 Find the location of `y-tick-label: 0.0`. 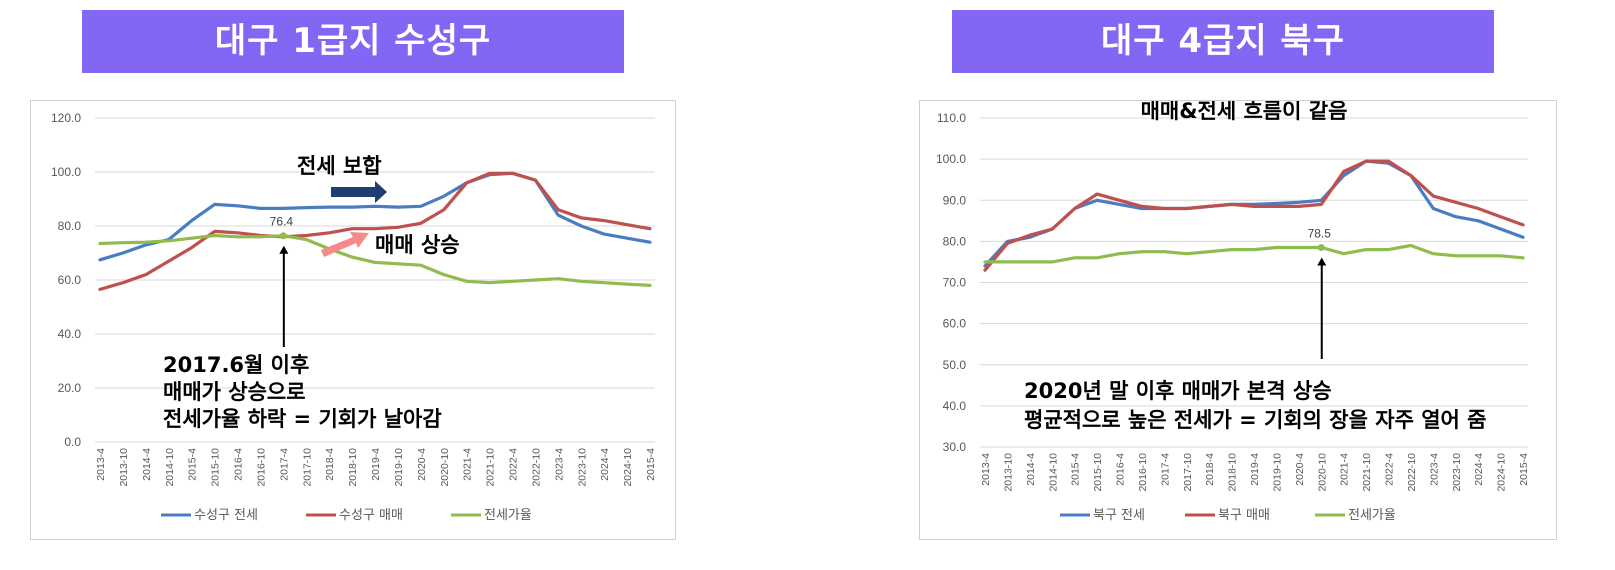

y-tick-label: 0.0 is located at coordinates (72, 442).